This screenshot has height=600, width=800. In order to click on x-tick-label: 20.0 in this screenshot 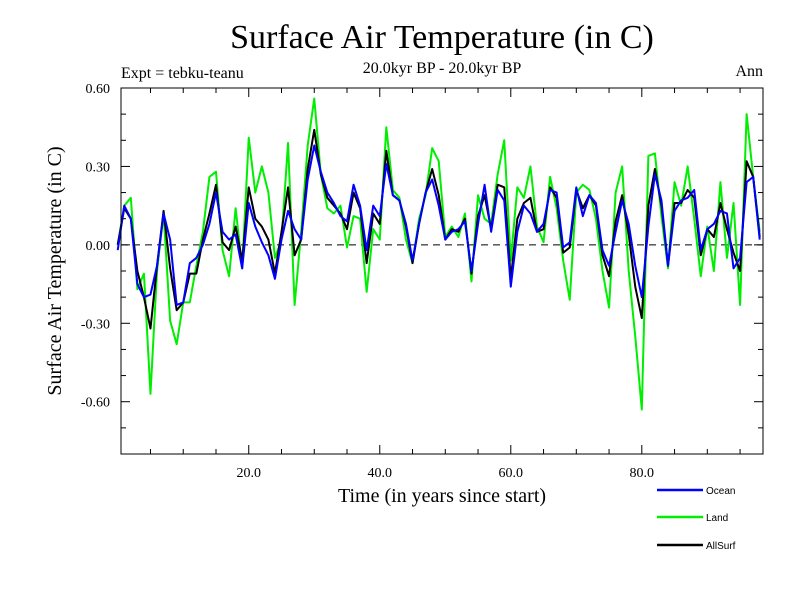, I will do `click(248, 473)`.